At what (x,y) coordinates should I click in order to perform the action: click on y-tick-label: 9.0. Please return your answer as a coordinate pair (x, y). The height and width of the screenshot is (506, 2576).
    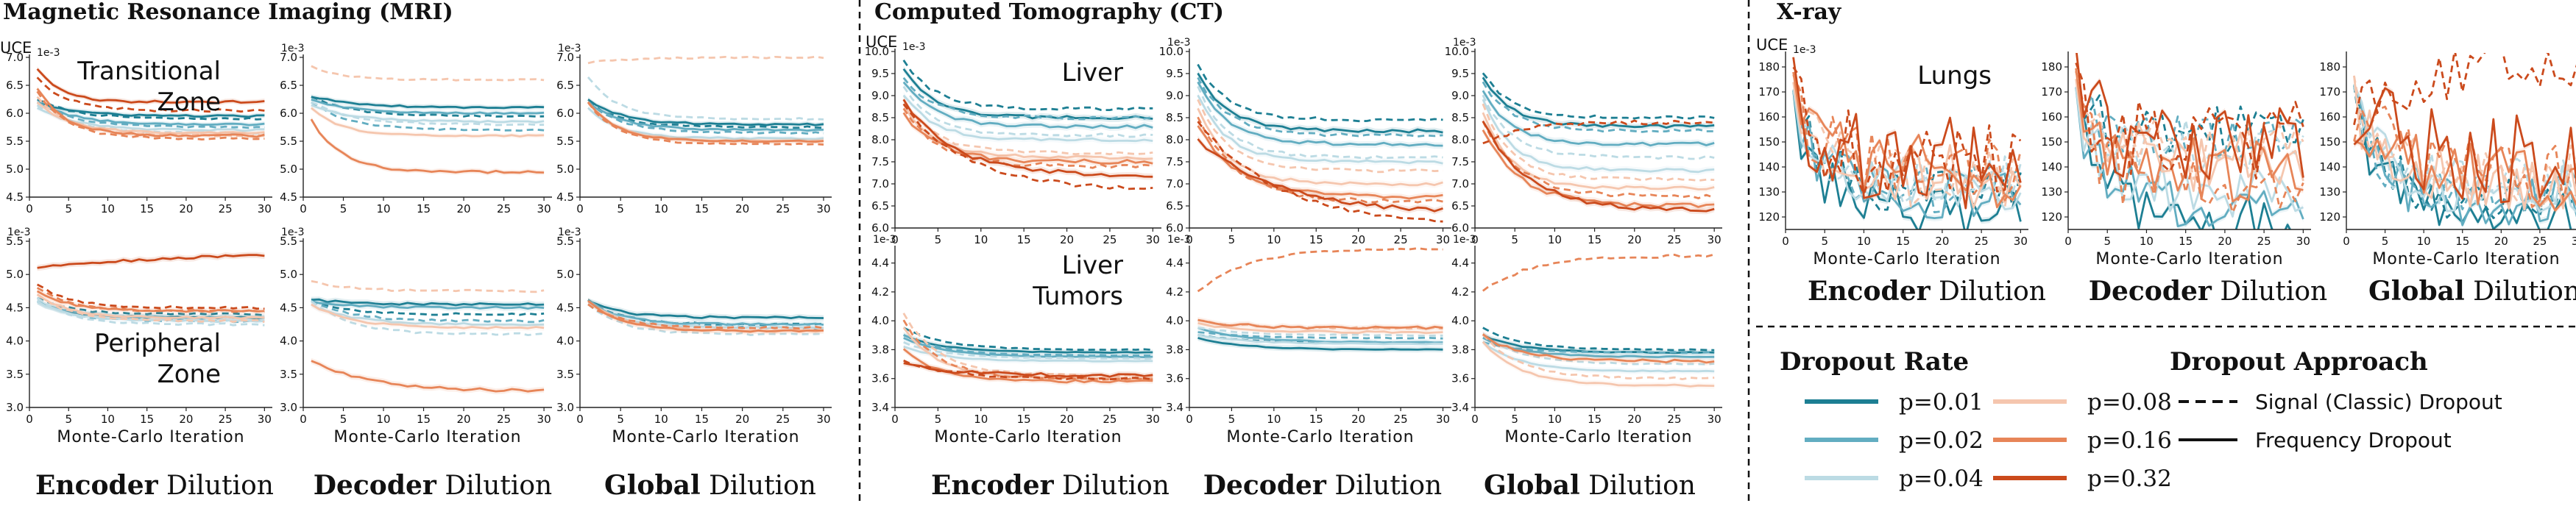
    Looking at the image, I should click on (880, 95).